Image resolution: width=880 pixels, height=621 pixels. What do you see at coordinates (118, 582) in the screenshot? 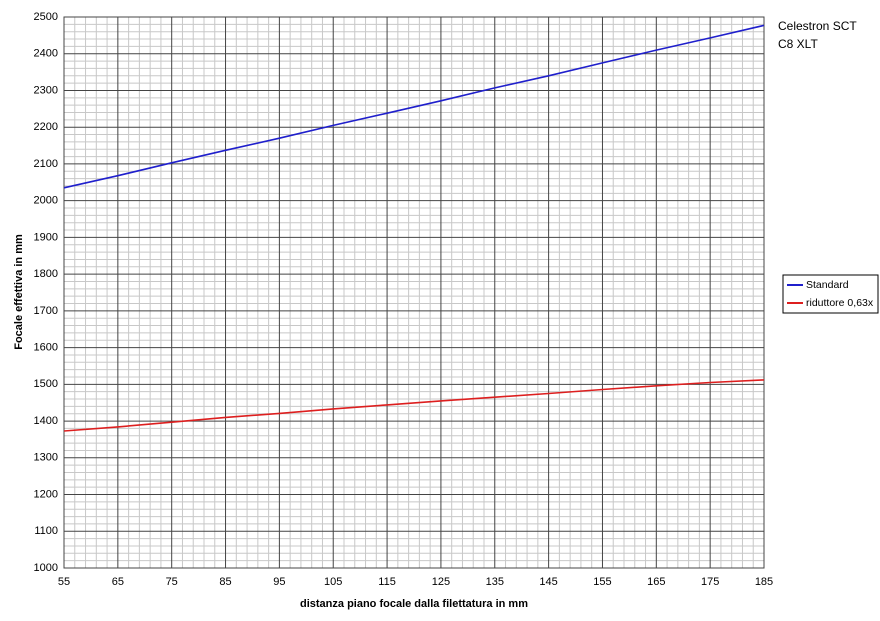
I see `x-tick-label: 65` at bounding box center [118, 582].